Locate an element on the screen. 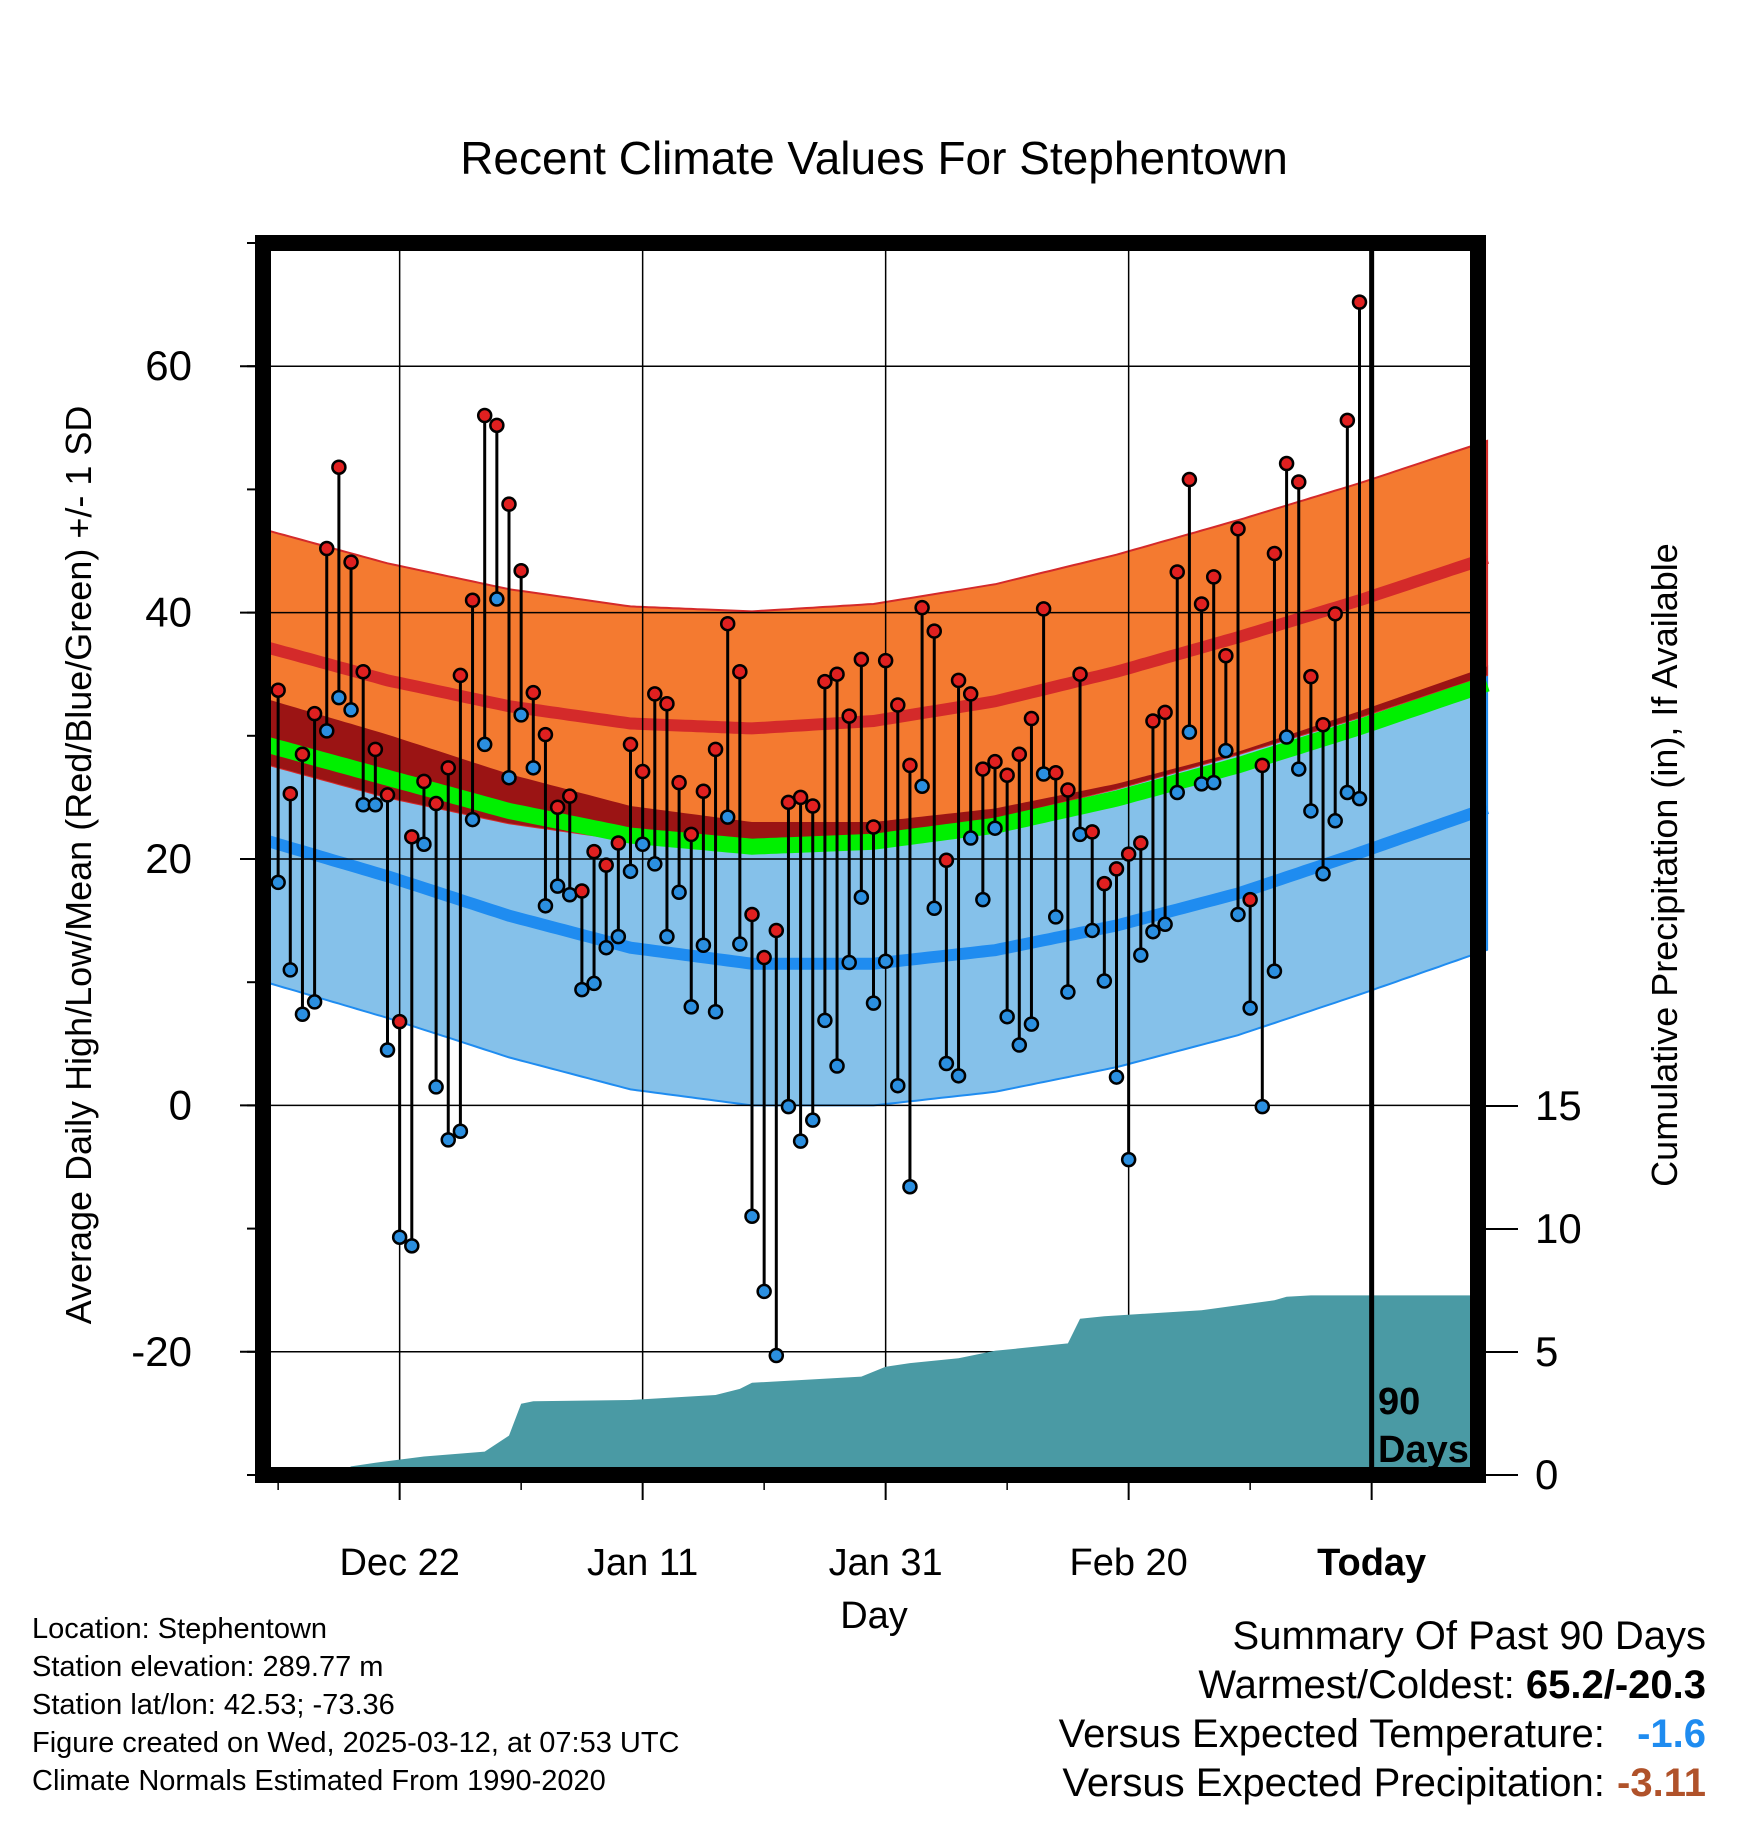 The height and width of the screenshot is (1828, 1748). cumulative-precip-area is located at coordinates (873, 1385).